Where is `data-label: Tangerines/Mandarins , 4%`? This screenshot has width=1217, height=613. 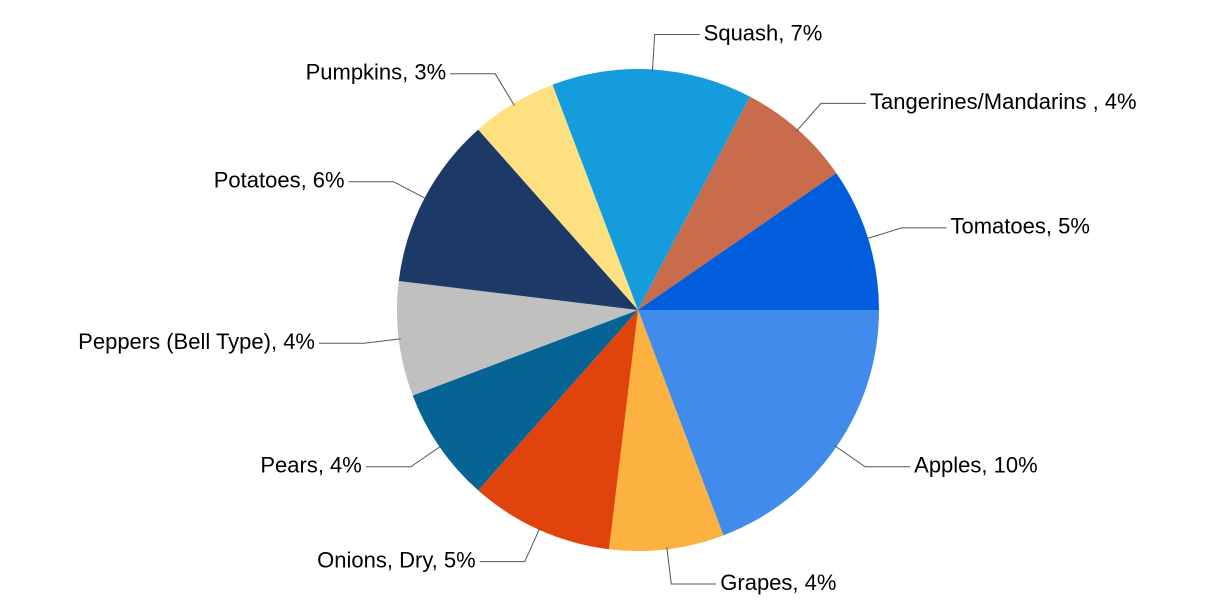
data-label: Tangerines/Mandarins , 4% is located at coordinates (1003, 101).